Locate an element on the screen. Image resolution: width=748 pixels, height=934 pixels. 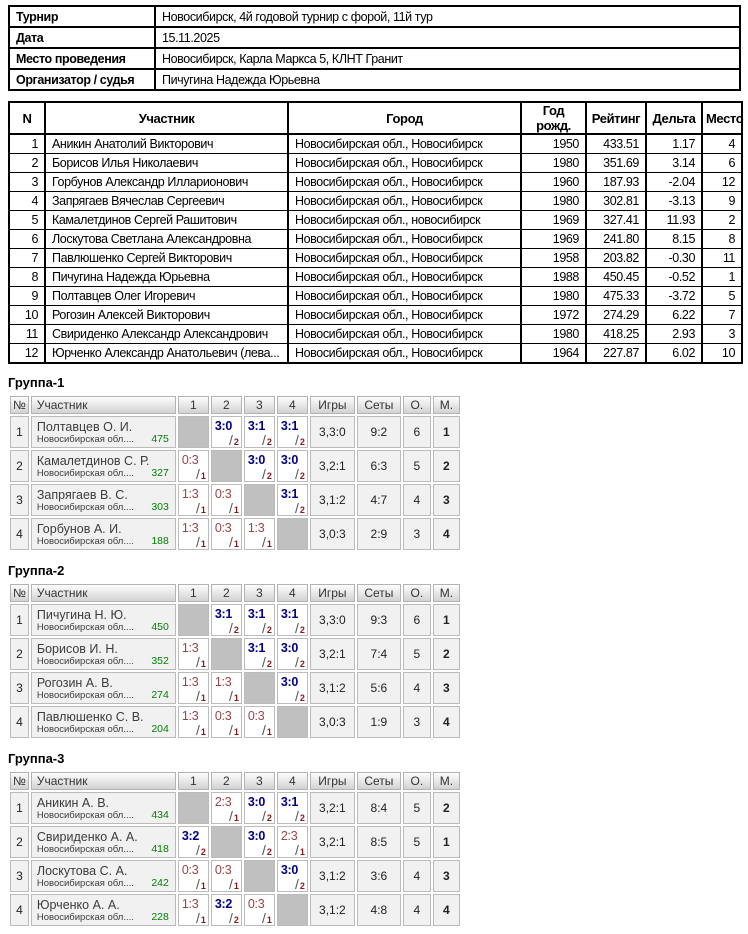
delta: 8.15 is located at coordinates (674, 239).